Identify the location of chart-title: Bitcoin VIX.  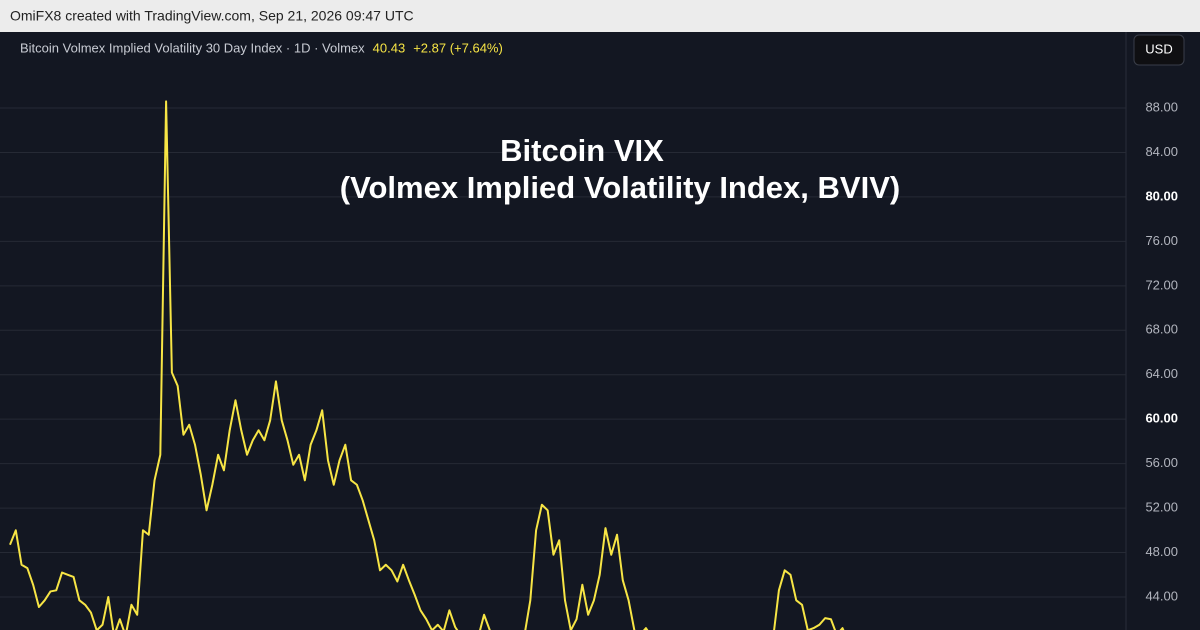
(582, 150).